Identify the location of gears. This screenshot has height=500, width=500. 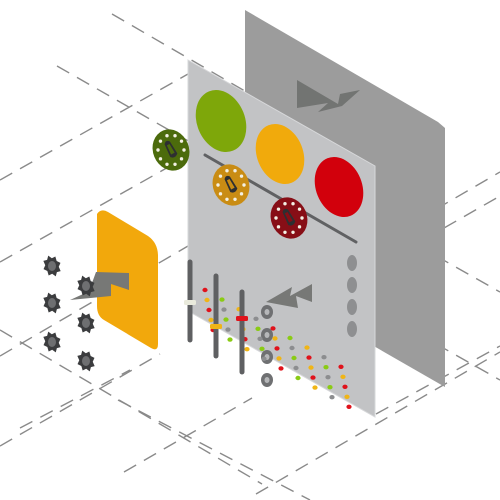
(69, 314).